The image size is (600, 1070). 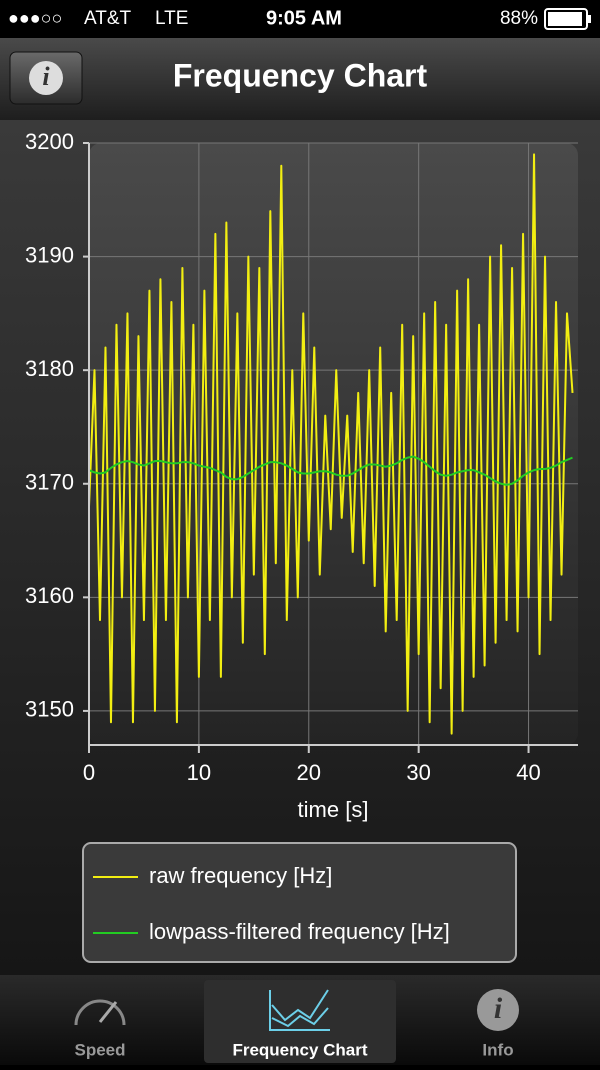 I want to click on tab-label: Speed, so click(x=99, y=1049).